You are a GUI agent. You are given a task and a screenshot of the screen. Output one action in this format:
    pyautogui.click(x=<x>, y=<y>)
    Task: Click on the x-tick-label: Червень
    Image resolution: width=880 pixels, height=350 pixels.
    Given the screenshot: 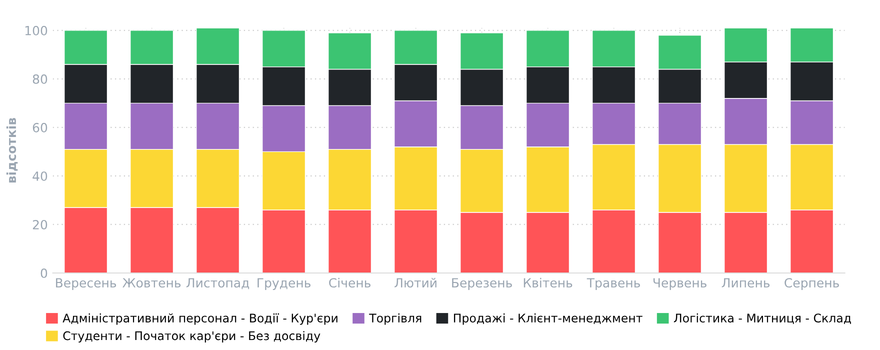 What is the action you would take?
    pyautogui.click(x=679, y=284)
    